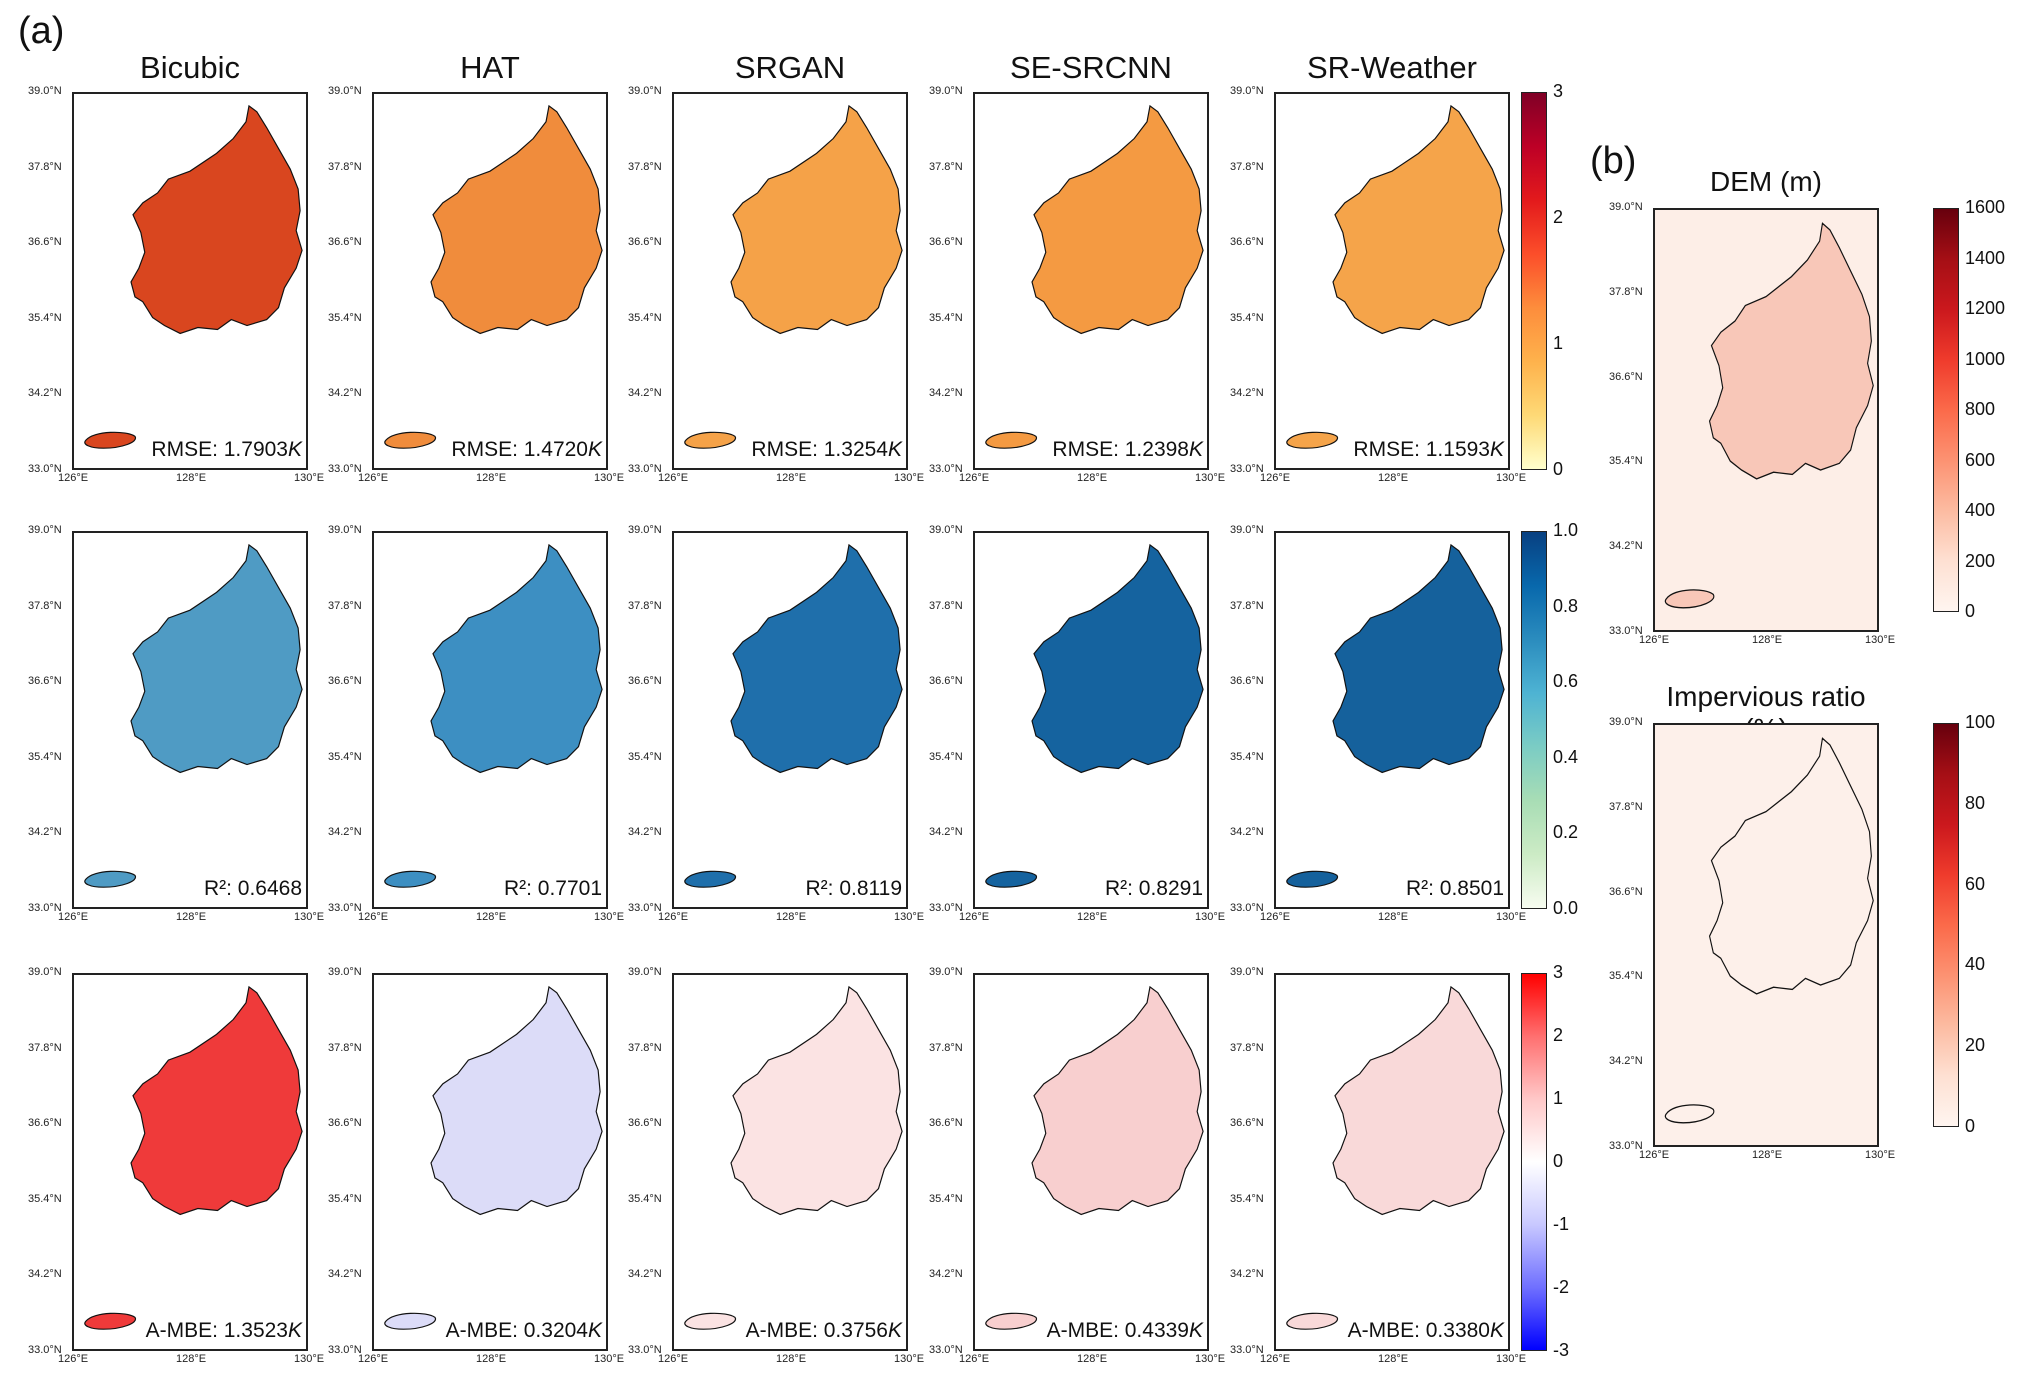 The width and height of the screenshot is (2022, 1393). Describe the element at coordinates (1975, 964) in the screenshot. I see `colorbar-tick: 40` at that location.